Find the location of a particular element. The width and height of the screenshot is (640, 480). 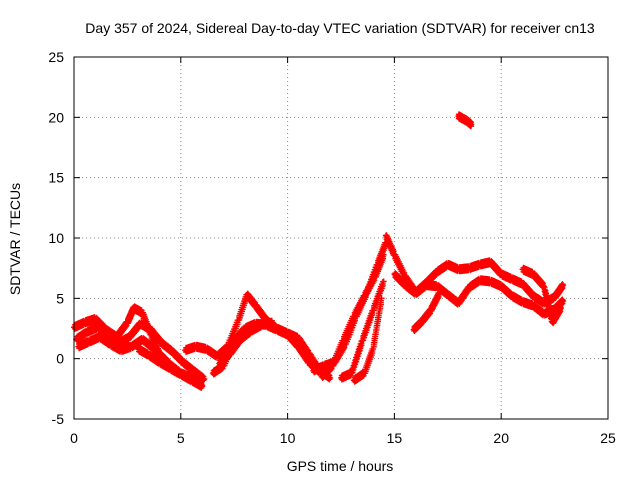

series-track-p is located at coordinates (465, 120).